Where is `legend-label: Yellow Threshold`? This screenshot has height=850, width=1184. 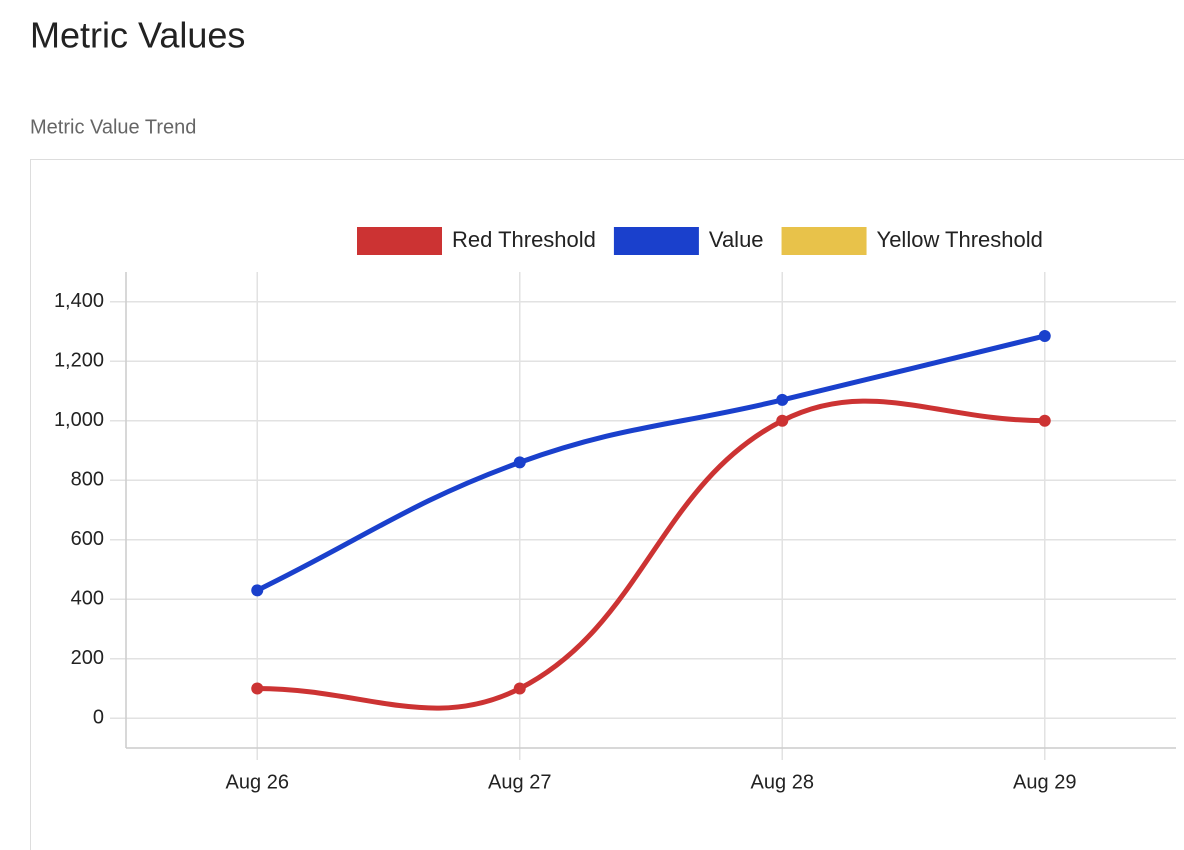 legend-label: Yellow Threshold is located at coordinates (960, 239).